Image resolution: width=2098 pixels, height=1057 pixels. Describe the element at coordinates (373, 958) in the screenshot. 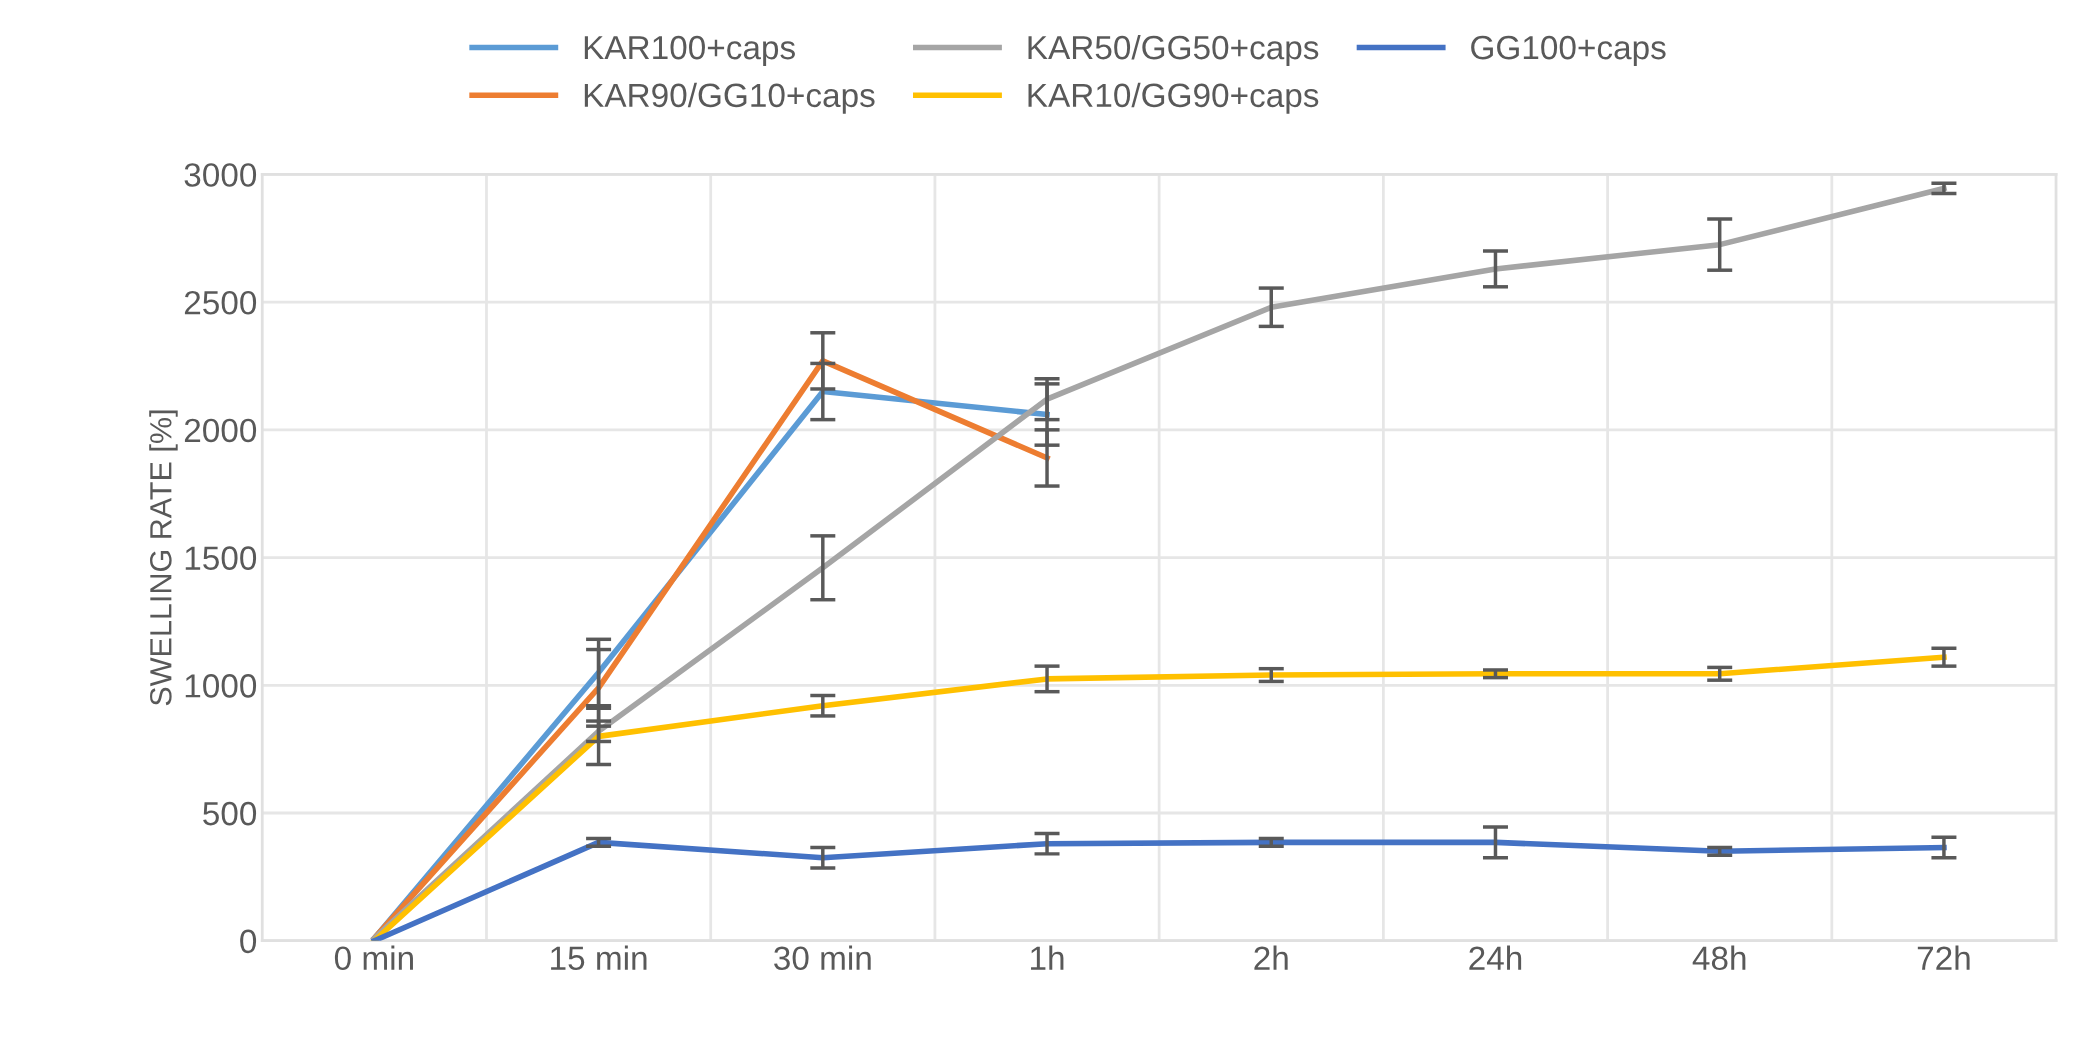

I see `x-tick-label: 0 min` at that location.